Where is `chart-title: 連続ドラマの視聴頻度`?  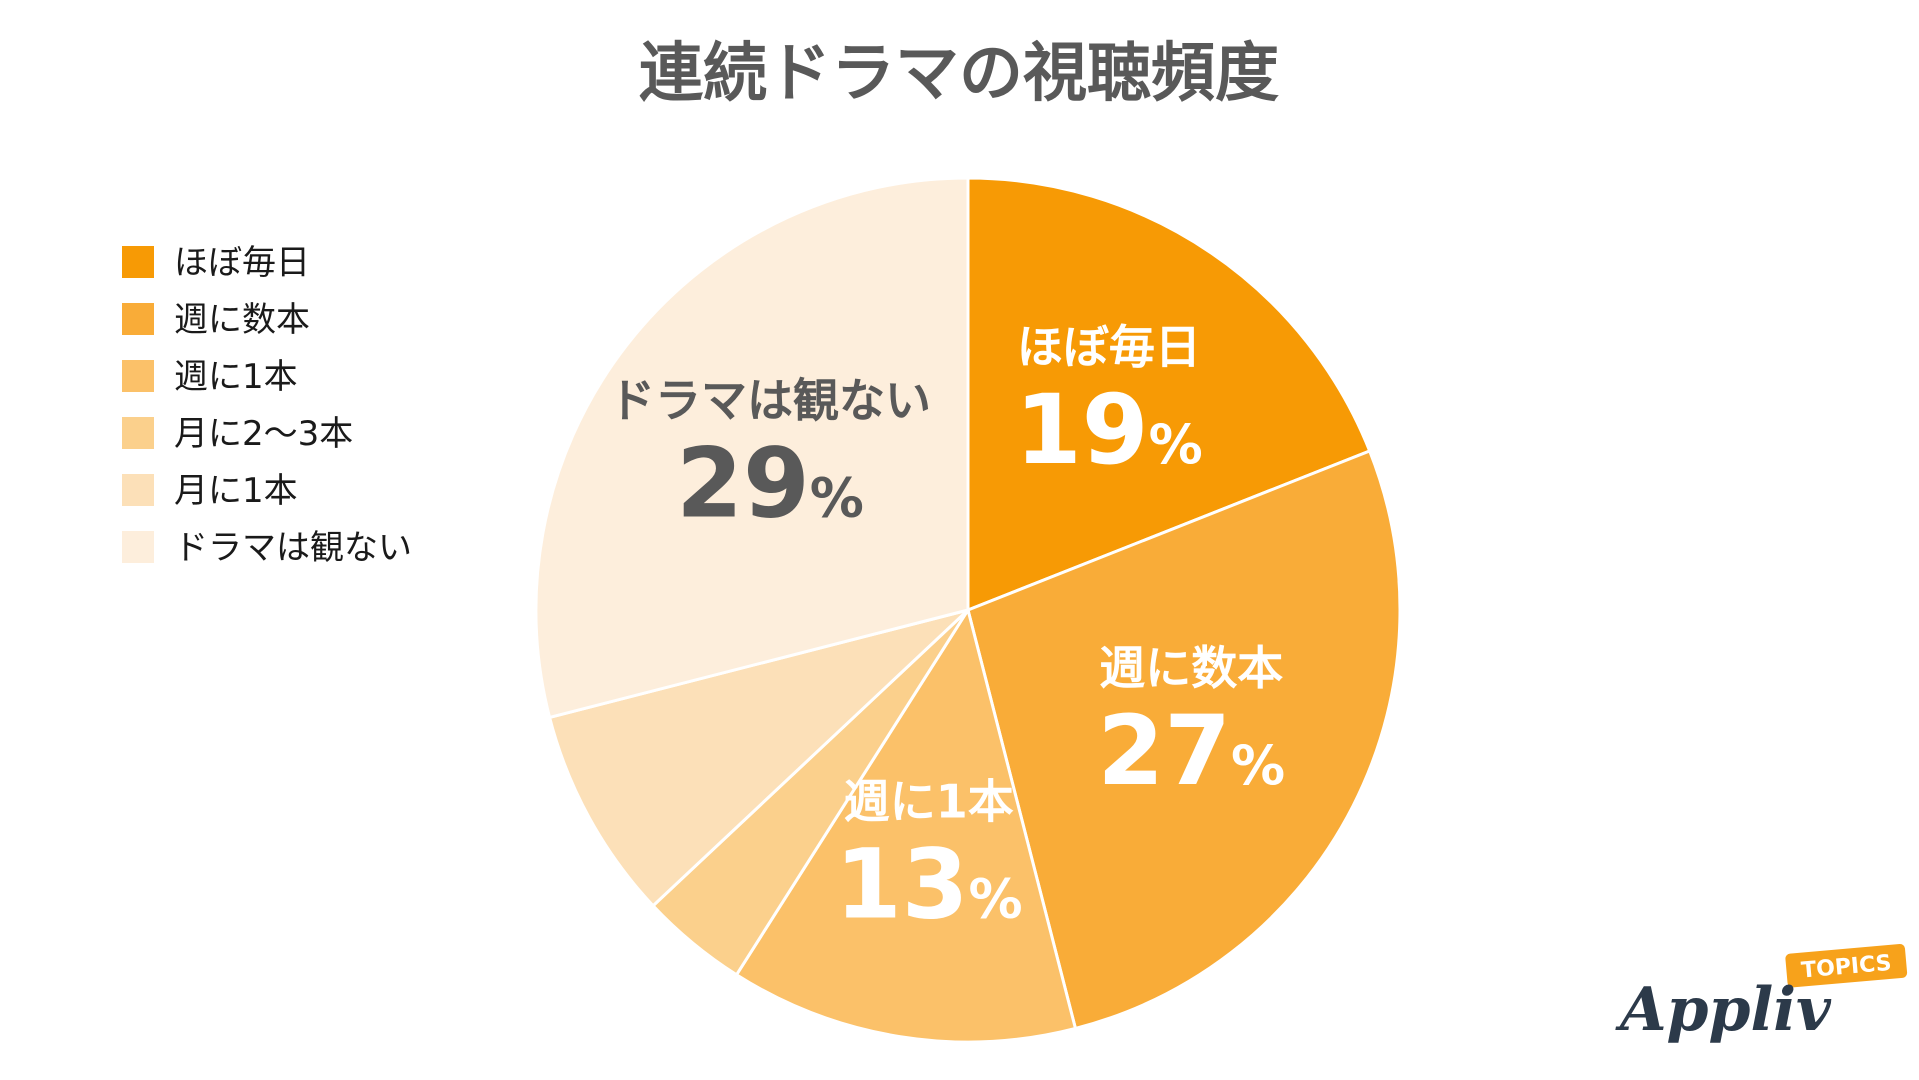 chart-title: 連続ドラマの視聴頻度 is located at coordinates (959, 74).